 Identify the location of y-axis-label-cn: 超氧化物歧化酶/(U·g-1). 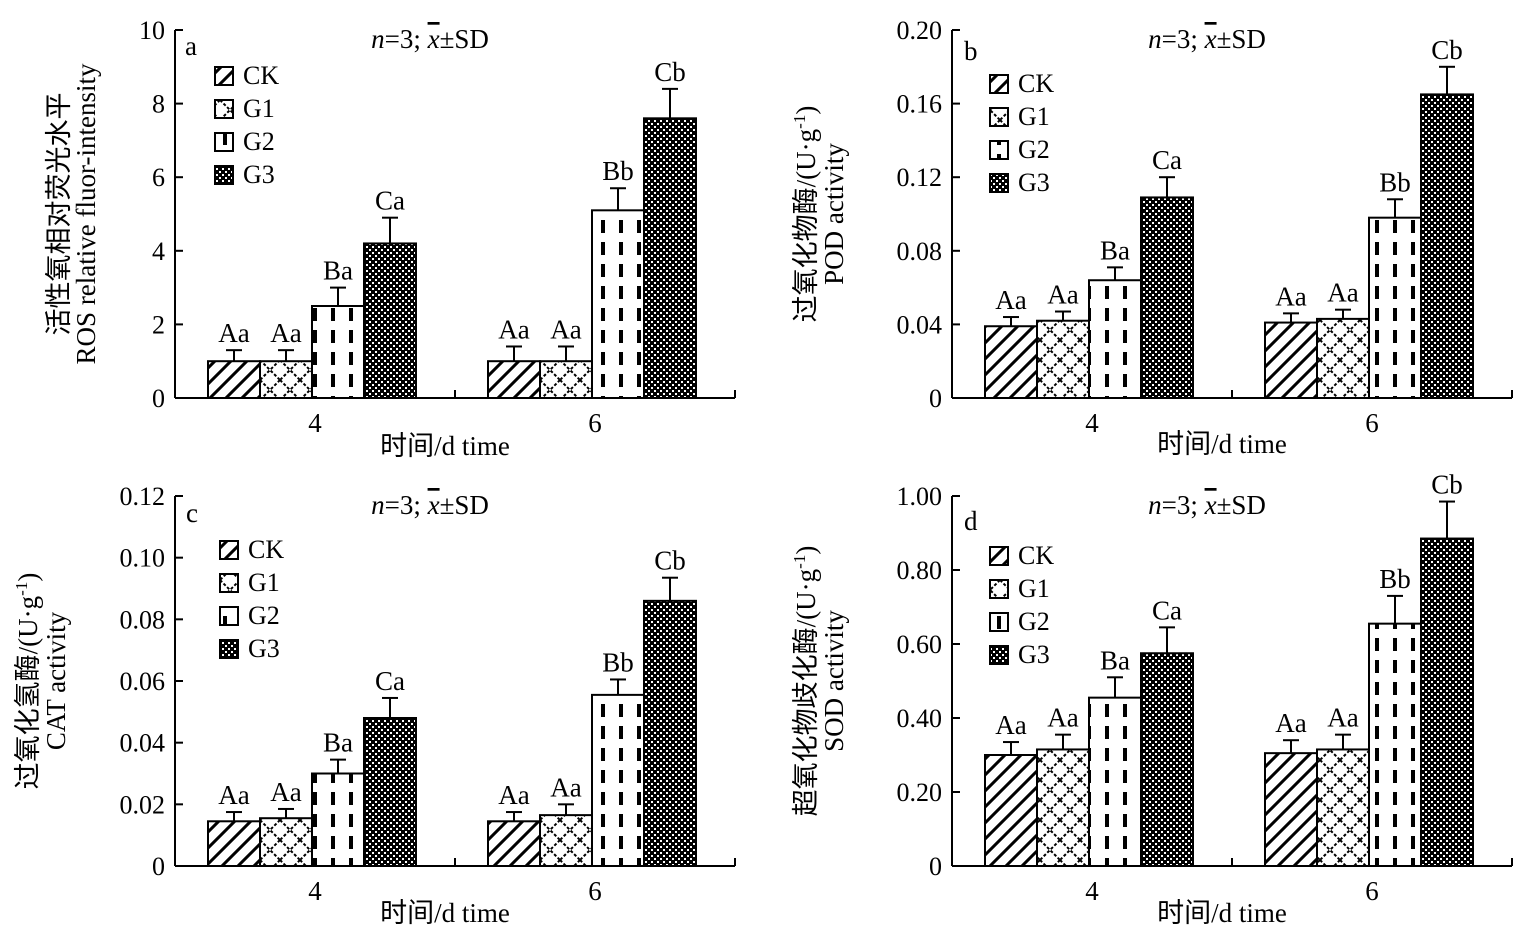
(805, 681).